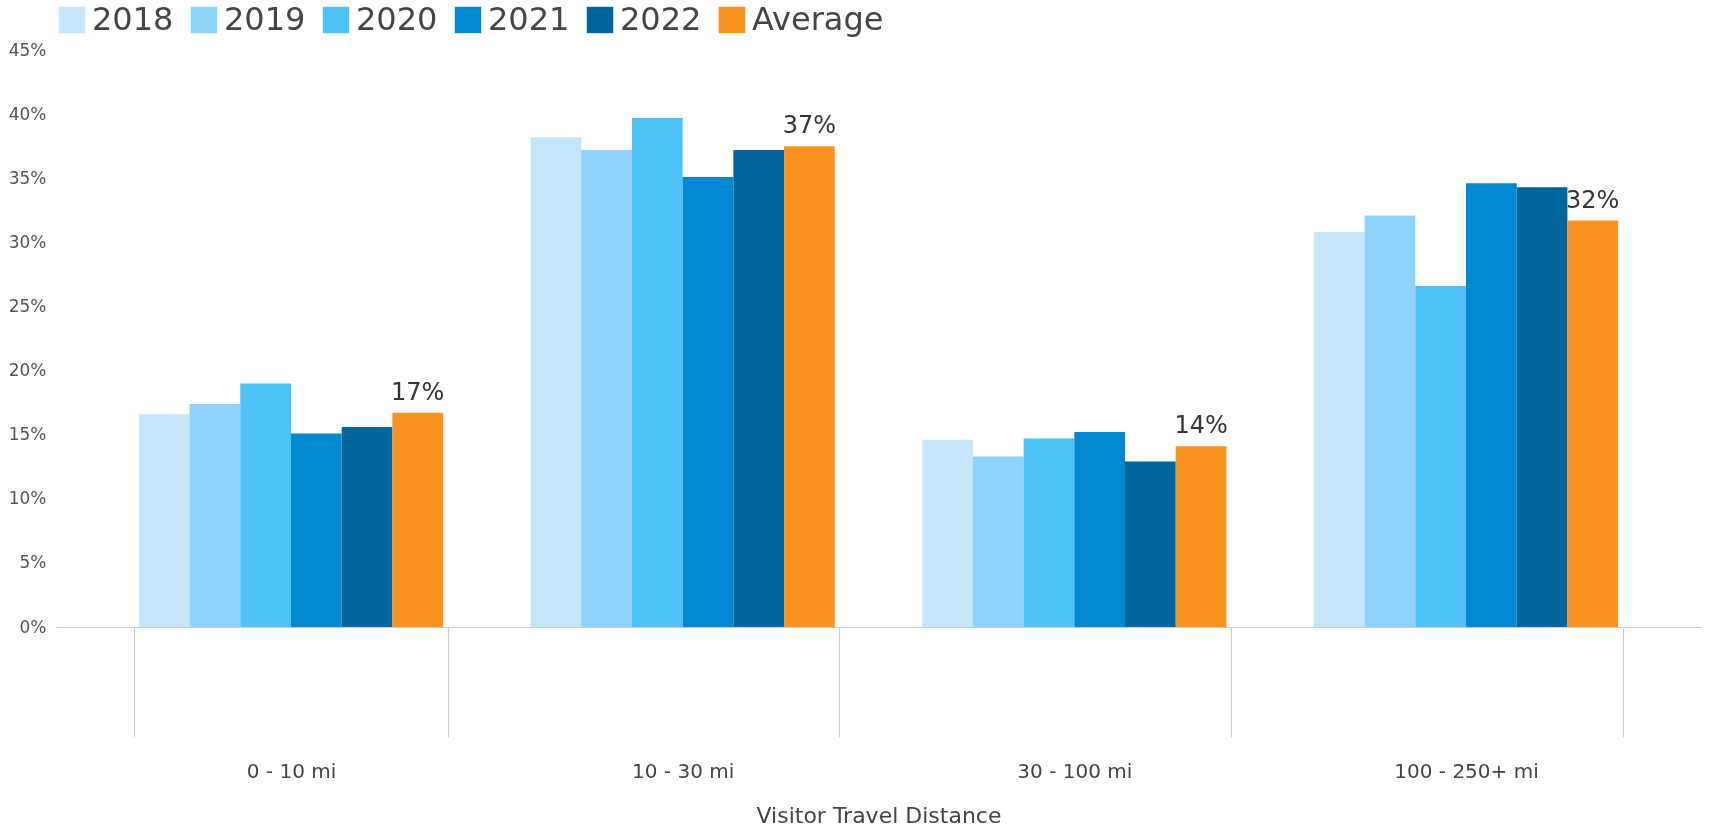 The height and width of the screenshot is (832, 1711). I want to click on y-tick-label: 0%, so click(33, 626).